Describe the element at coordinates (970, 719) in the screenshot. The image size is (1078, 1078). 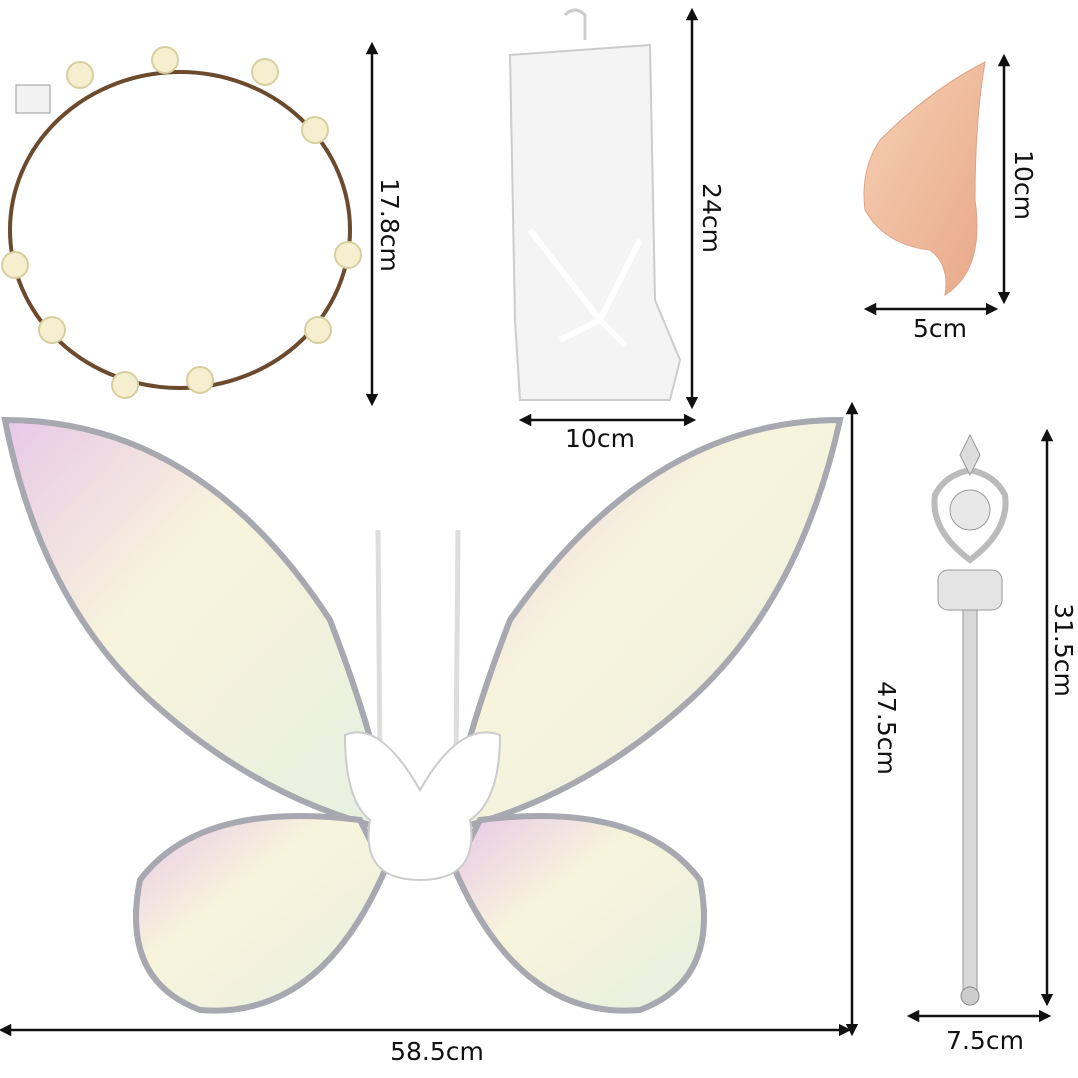
I see `fairy-wand` at that location.